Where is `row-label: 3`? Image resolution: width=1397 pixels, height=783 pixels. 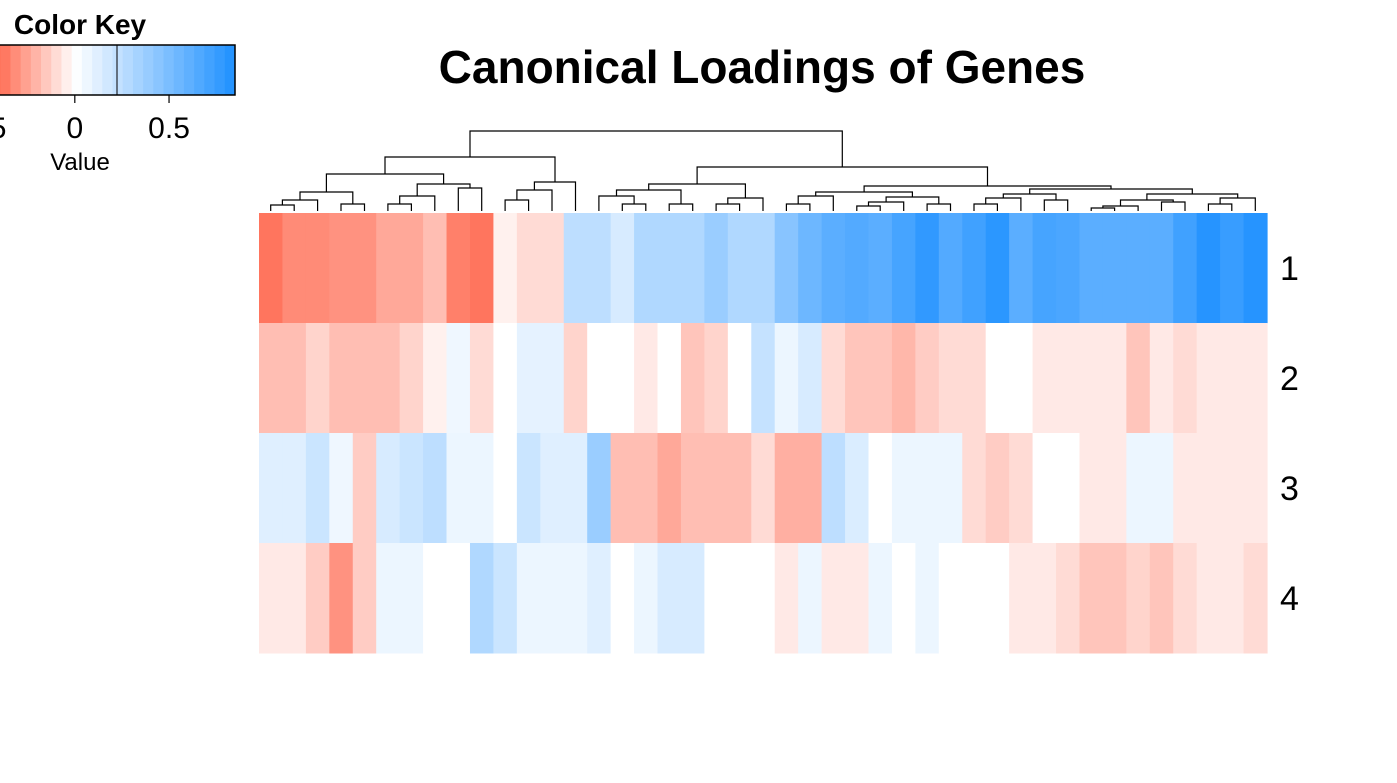
row-label: 3 is located at coordinates (1289, 489).